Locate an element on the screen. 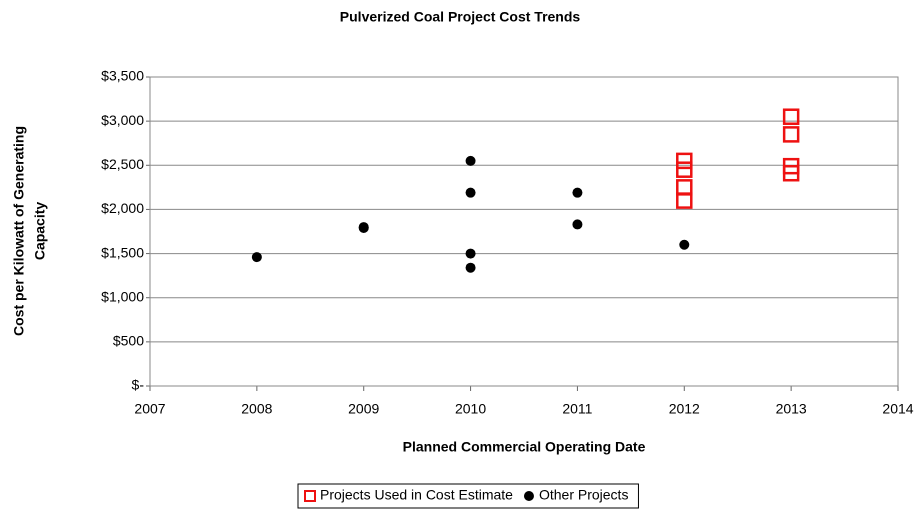 The height and width of the screenshot is (511, 921). y-tick-label: $1,500 is located at coordinates (122, 252).